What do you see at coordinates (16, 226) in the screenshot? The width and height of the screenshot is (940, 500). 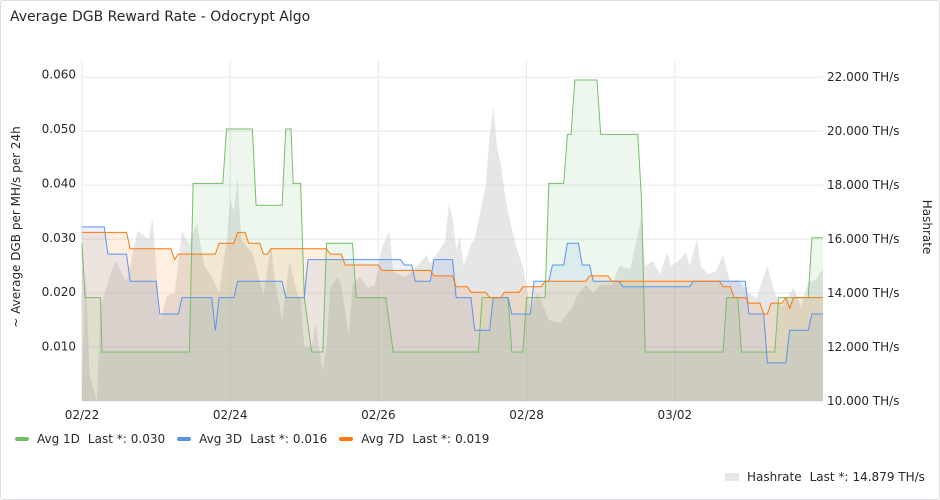 I see `y-axis-left-label: ~ Average DGB per MH/s per 24h` at bounding box center [16, 226].